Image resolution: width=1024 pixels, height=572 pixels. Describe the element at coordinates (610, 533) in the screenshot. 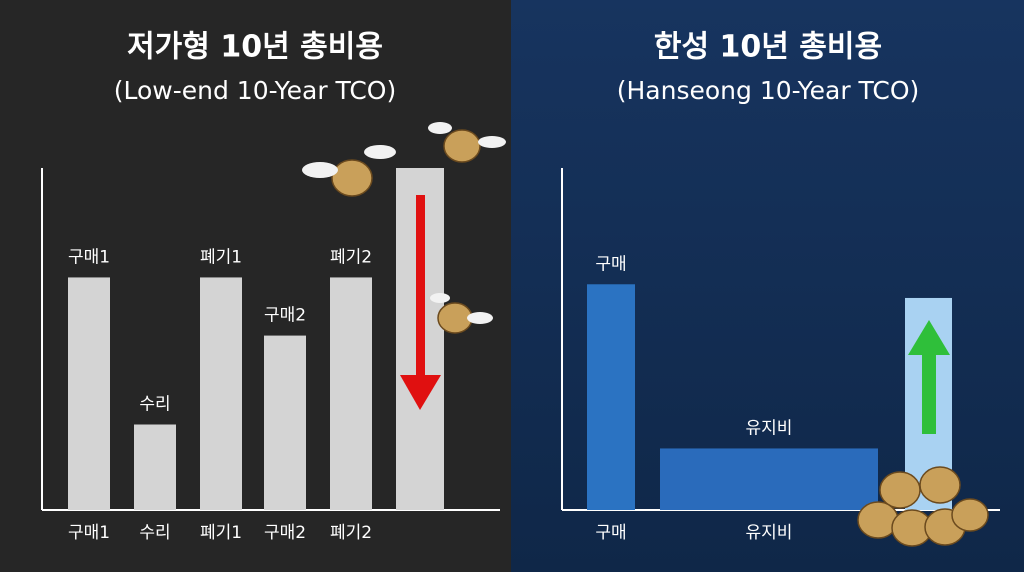

I see `x-tick-label: 구매` at that location.